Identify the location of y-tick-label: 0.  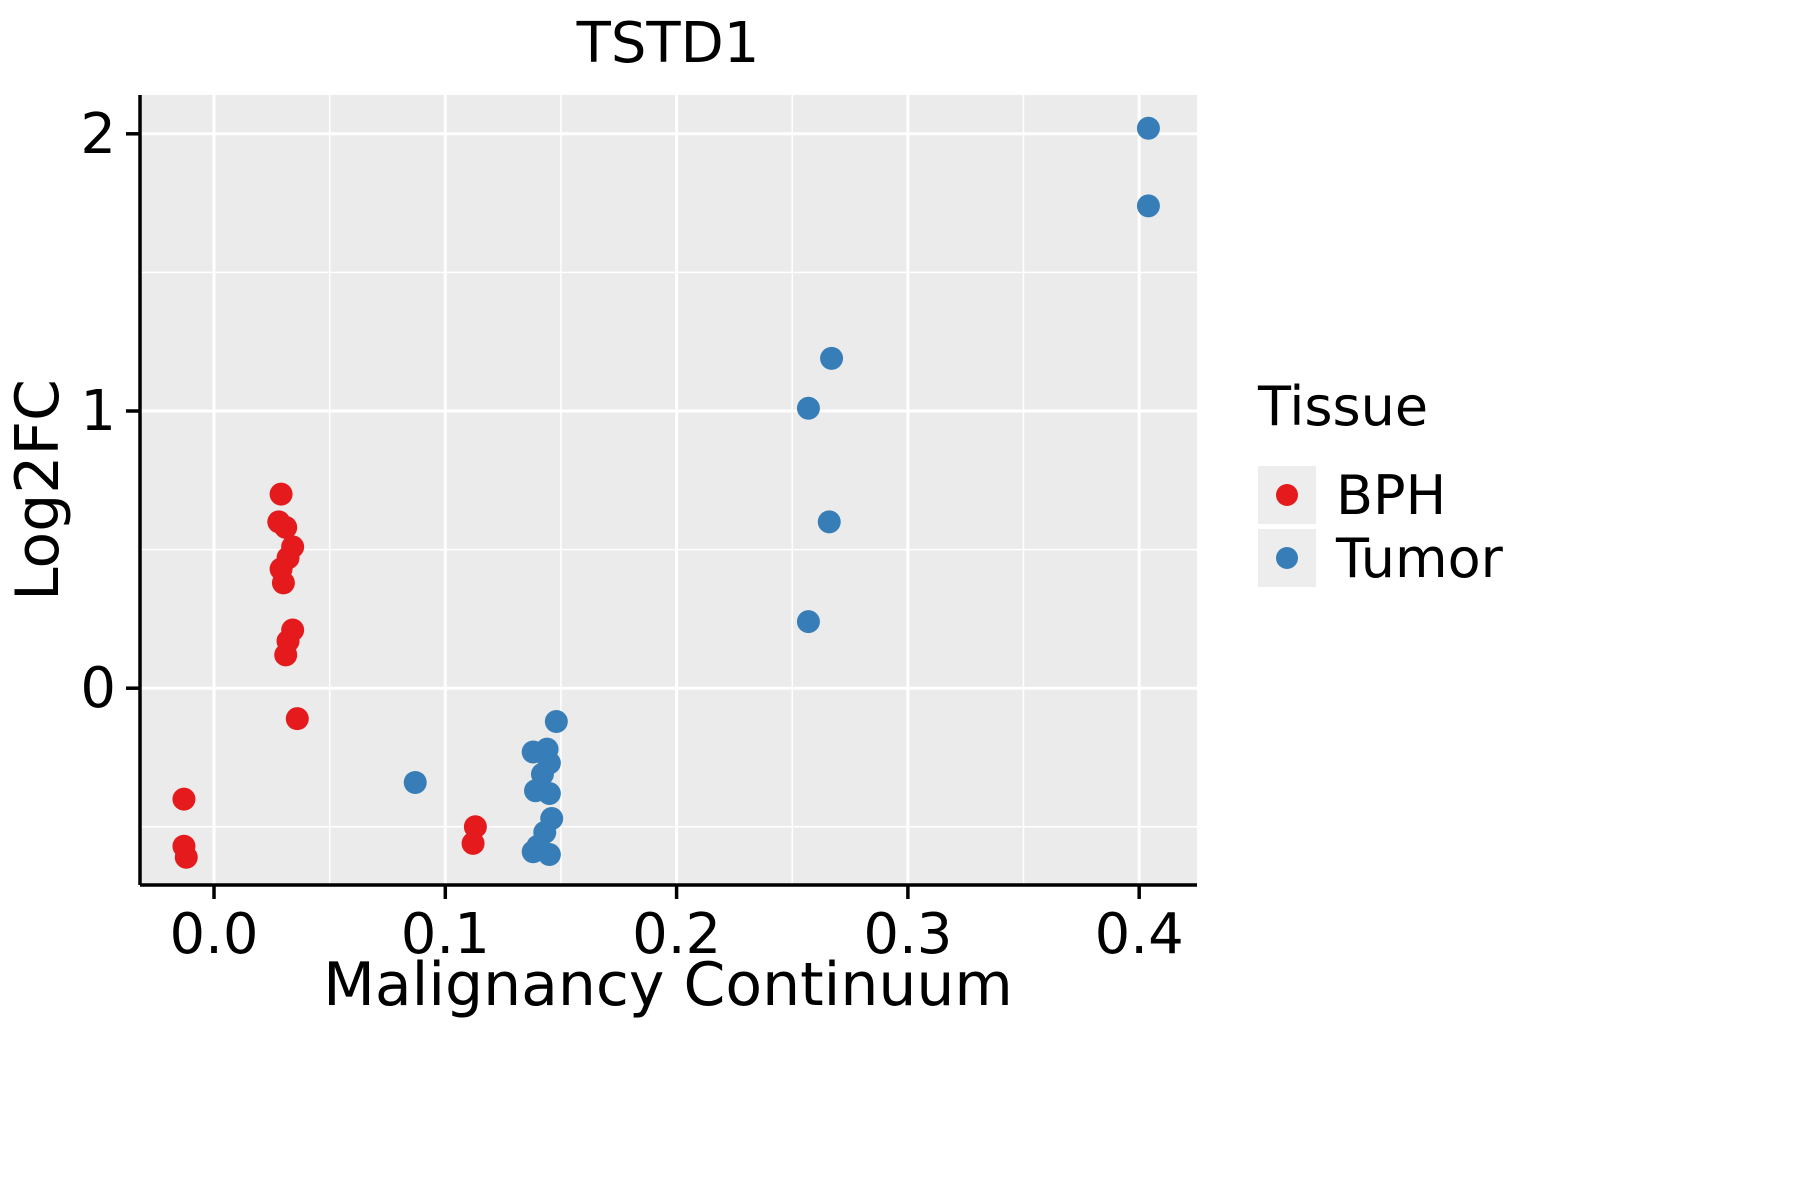
(98, 688).